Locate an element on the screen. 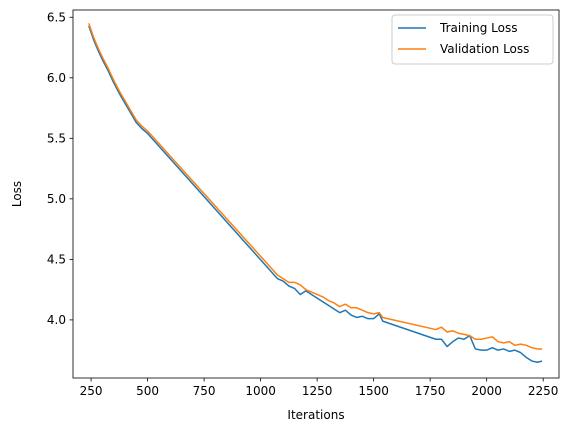 The height and width of the screenshot is (432, 567). x-tick-label: 2250 is located at coordinates (543, 391).